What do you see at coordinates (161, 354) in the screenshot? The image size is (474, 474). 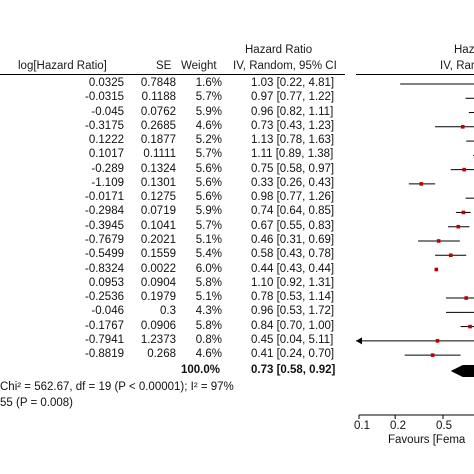 I see `se-value: 0.268` at bounding box center [161, 354].